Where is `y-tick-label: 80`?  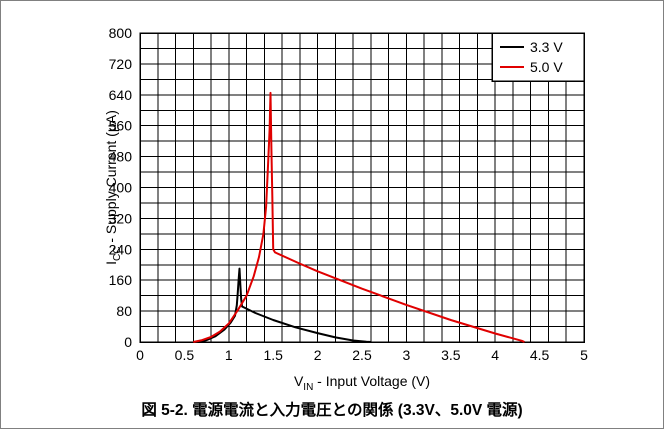 y-tick-label: 80 is located at coordinates (124, 311).